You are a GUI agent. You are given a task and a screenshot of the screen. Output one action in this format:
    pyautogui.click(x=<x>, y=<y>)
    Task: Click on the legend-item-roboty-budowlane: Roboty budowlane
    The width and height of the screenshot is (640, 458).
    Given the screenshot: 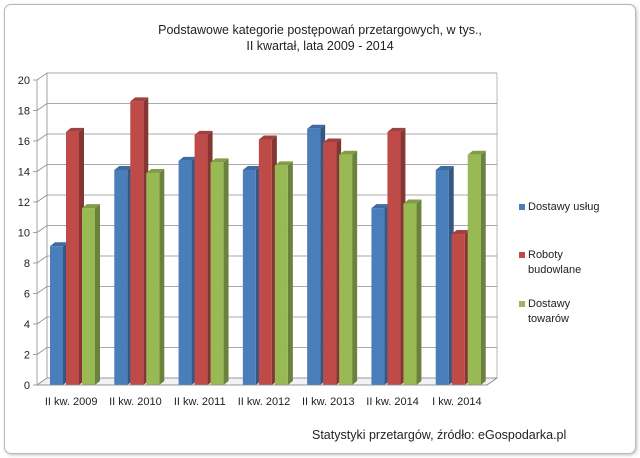 What is the action you would take?
    pyautogui.click(x=556, y=263)
    